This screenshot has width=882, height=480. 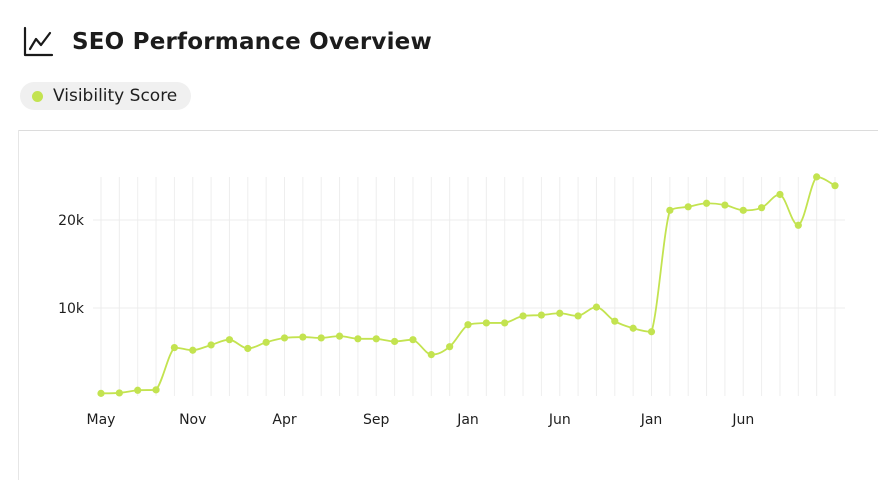 I want to click on panel-header: SEO Performance Overview, so click(x=227, y=42).